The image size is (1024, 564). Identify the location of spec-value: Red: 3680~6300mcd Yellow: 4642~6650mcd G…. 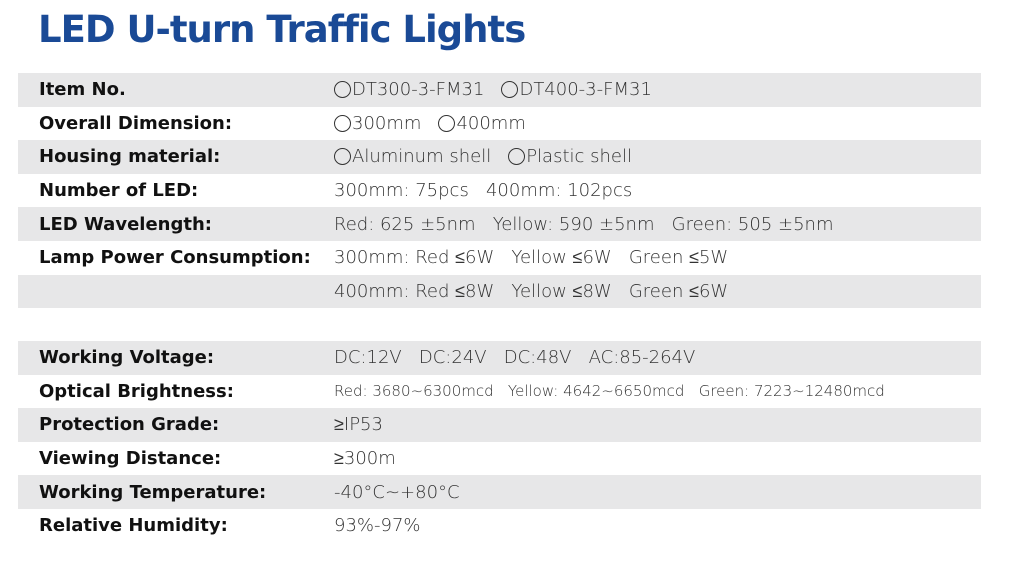
(609, 391).